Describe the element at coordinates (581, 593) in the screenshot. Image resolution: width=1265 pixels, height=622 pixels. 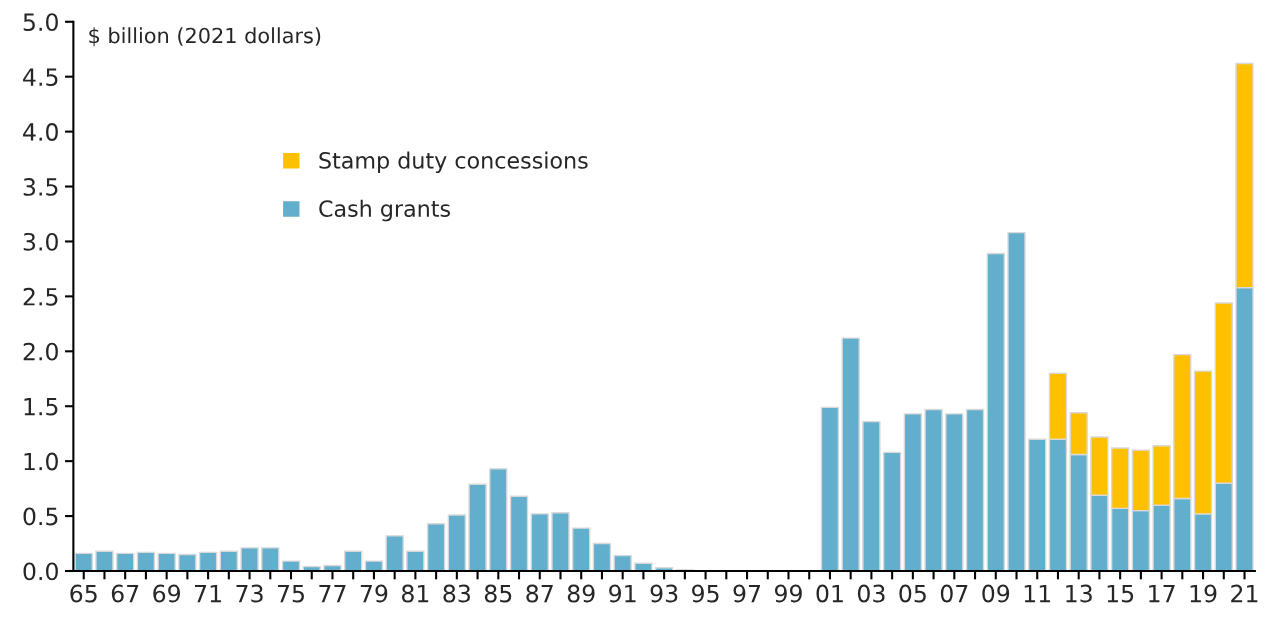
I see `x-tick-label: 89` at that location.